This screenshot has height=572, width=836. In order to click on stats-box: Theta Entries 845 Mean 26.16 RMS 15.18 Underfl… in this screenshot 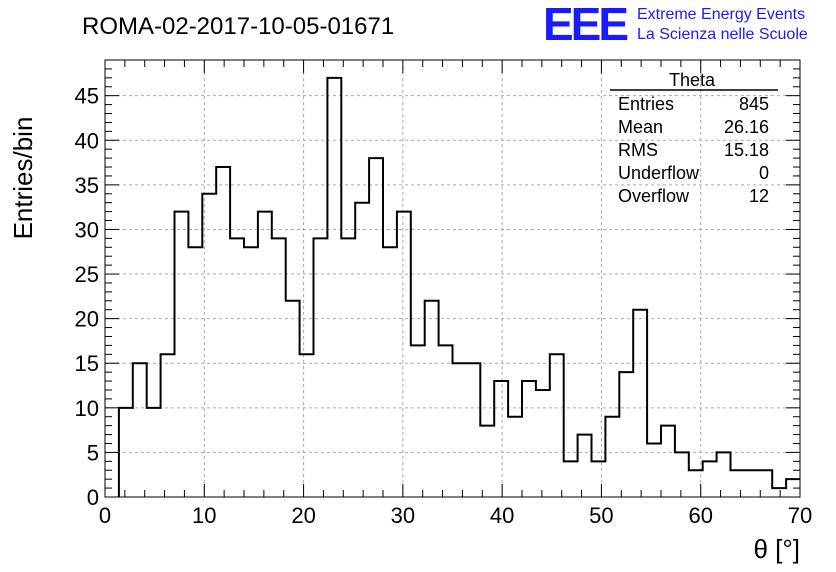, I will do `click(694, 138)`.